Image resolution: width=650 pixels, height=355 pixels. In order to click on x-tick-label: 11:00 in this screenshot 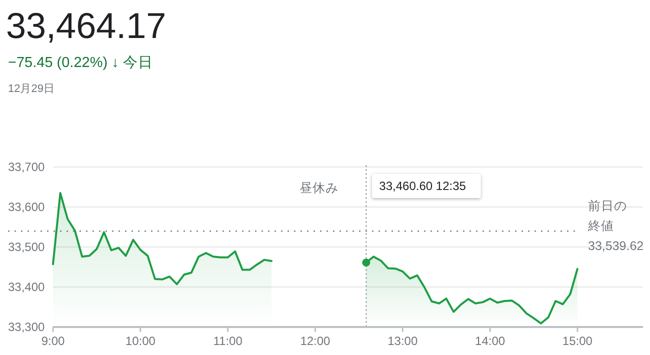, I will do `click(228, 341)`.